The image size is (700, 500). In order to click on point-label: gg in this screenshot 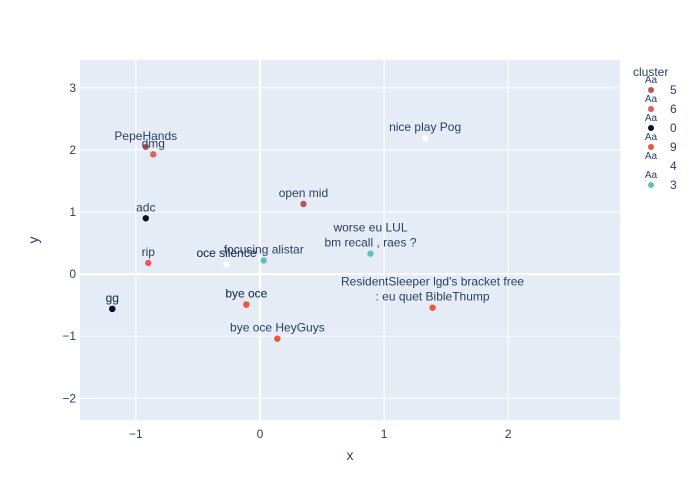, I will do `click(112, 298)`.